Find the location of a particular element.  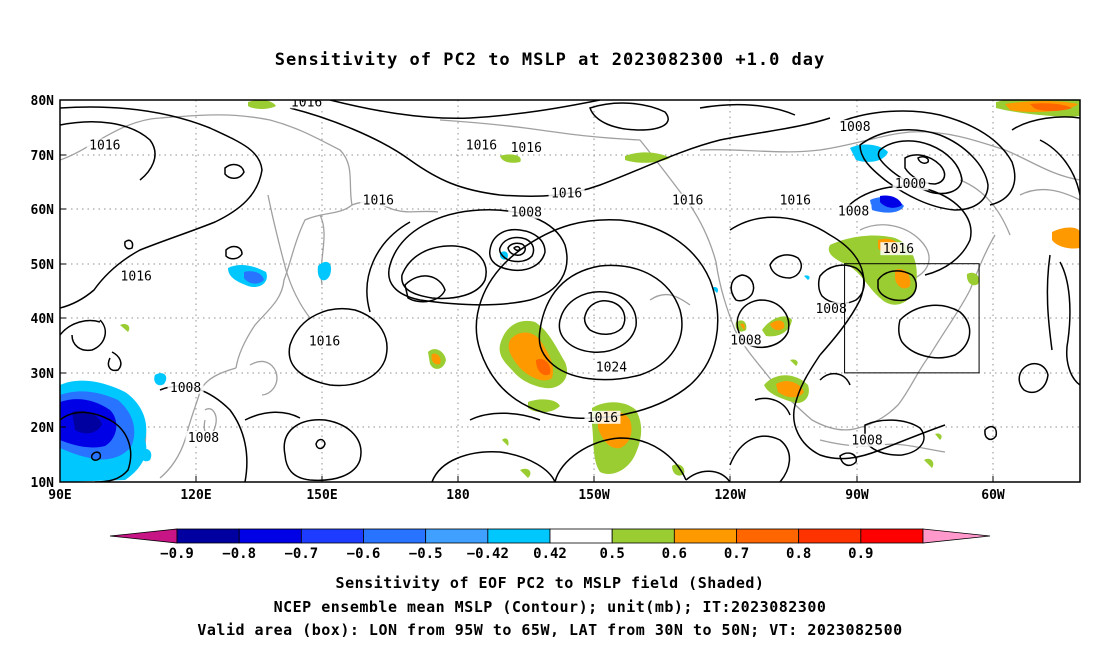

lat-label-10n: 10N is located at coordinates (43, 483).